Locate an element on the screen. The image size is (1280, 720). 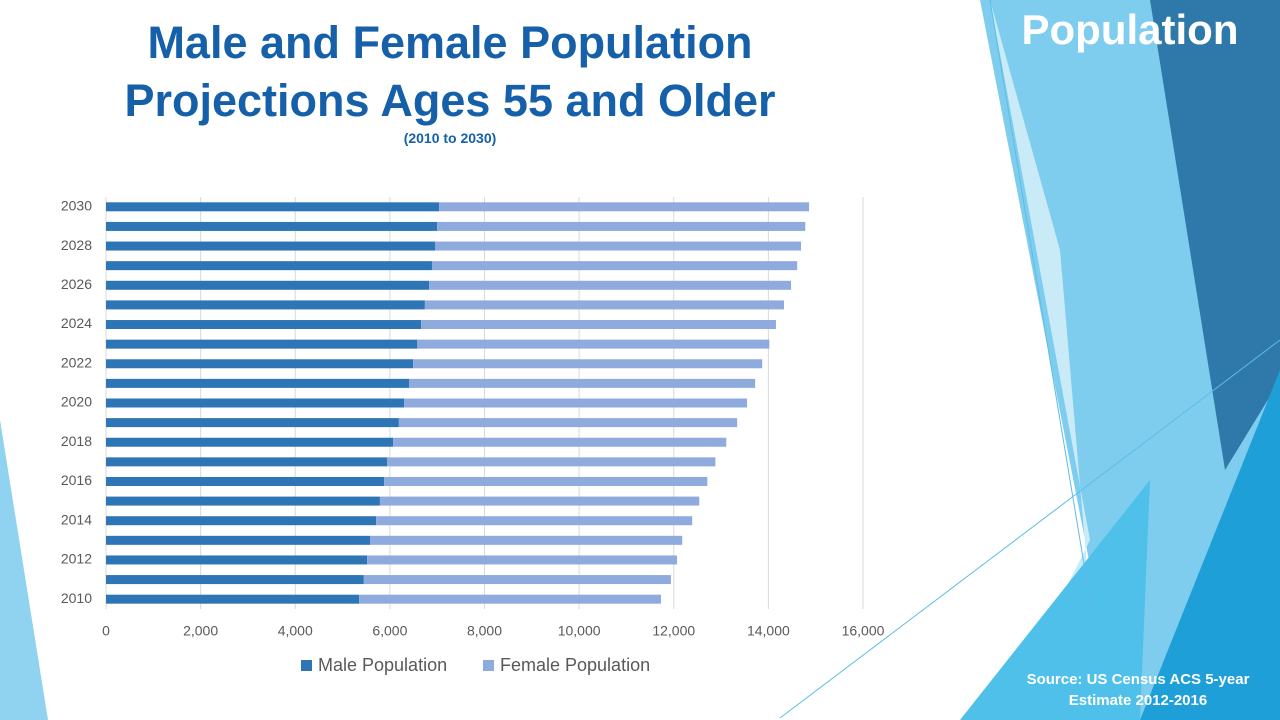
chart-subtitle: (2010 to 2030) is located at coordinates (450, 138).